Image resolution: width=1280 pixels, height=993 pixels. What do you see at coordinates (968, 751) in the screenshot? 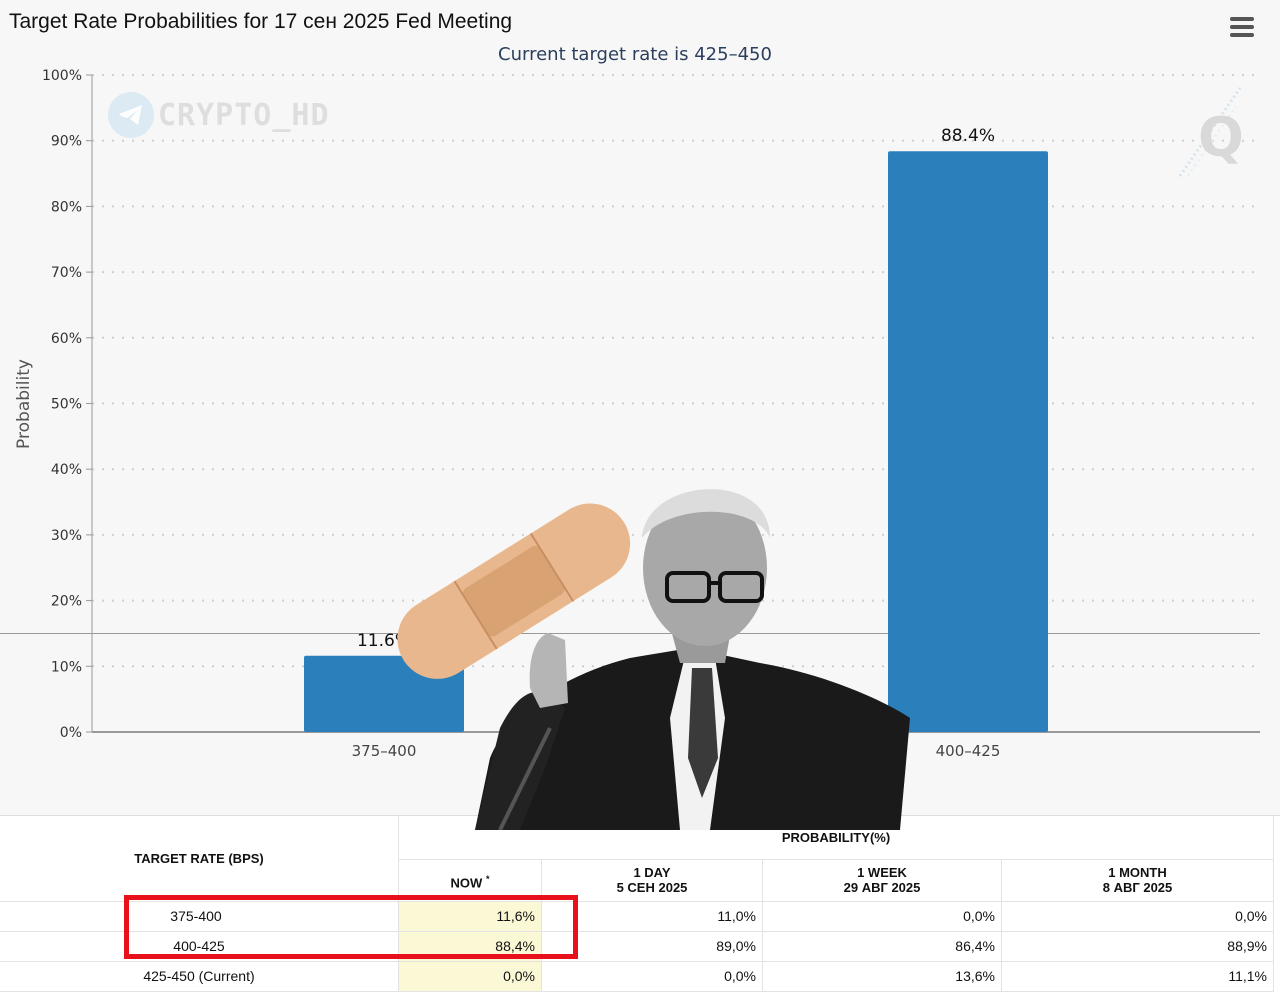
I see `x-tick-label: 400–425` at bounding box center [968, 751].